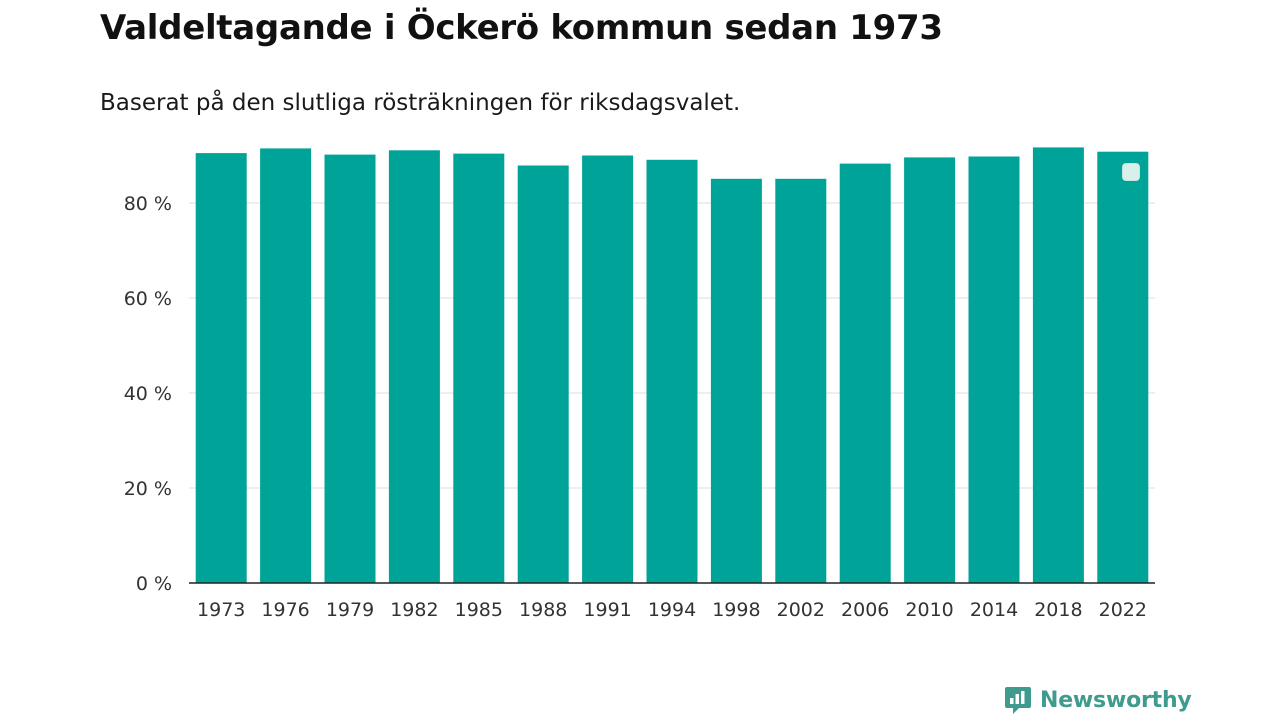 The width and height of the screenshot is (1280, 720). What do you see at coordinates (994, 370) in the screenshot?
I see `bar-2014` at bounding box center [994, 370].